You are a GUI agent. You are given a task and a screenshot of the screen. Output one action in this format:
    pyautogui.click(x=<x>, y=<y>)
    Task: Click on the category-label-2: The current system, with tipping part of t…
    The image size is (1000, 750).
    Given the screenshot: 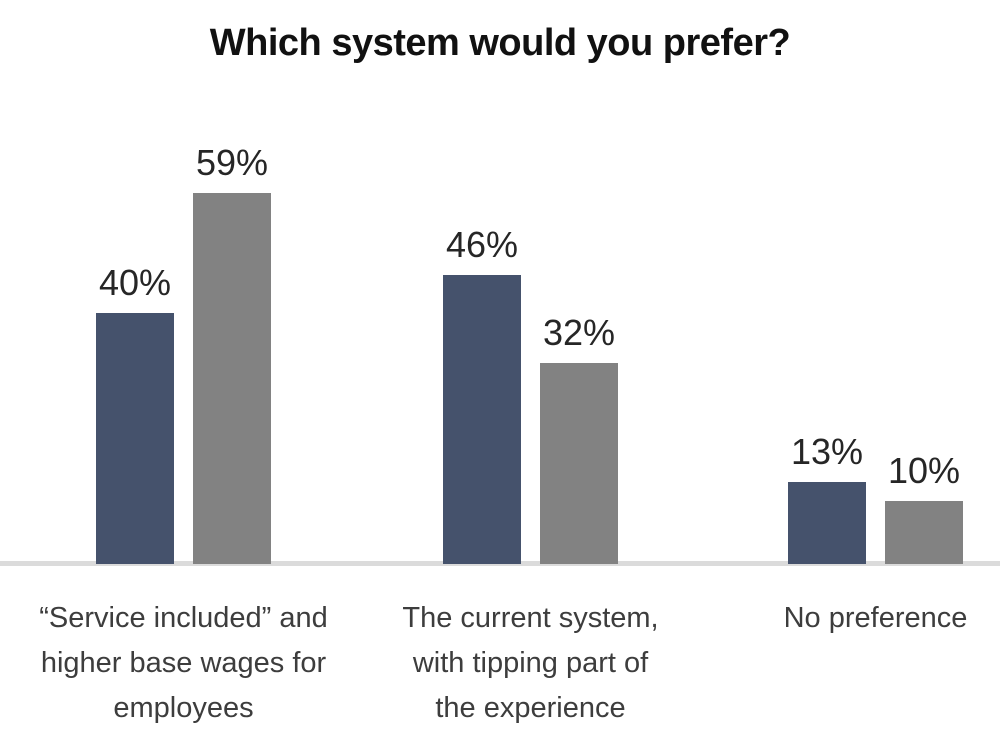 What is the action you would take?
    pyautogui.click(x=531, y=663)
    